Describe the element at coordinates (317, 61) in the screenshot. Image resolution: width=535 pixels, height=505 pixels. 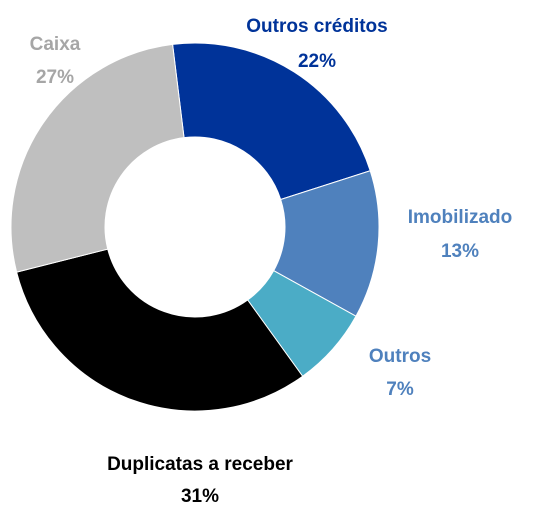
I see `value-label: 22%` at that location.